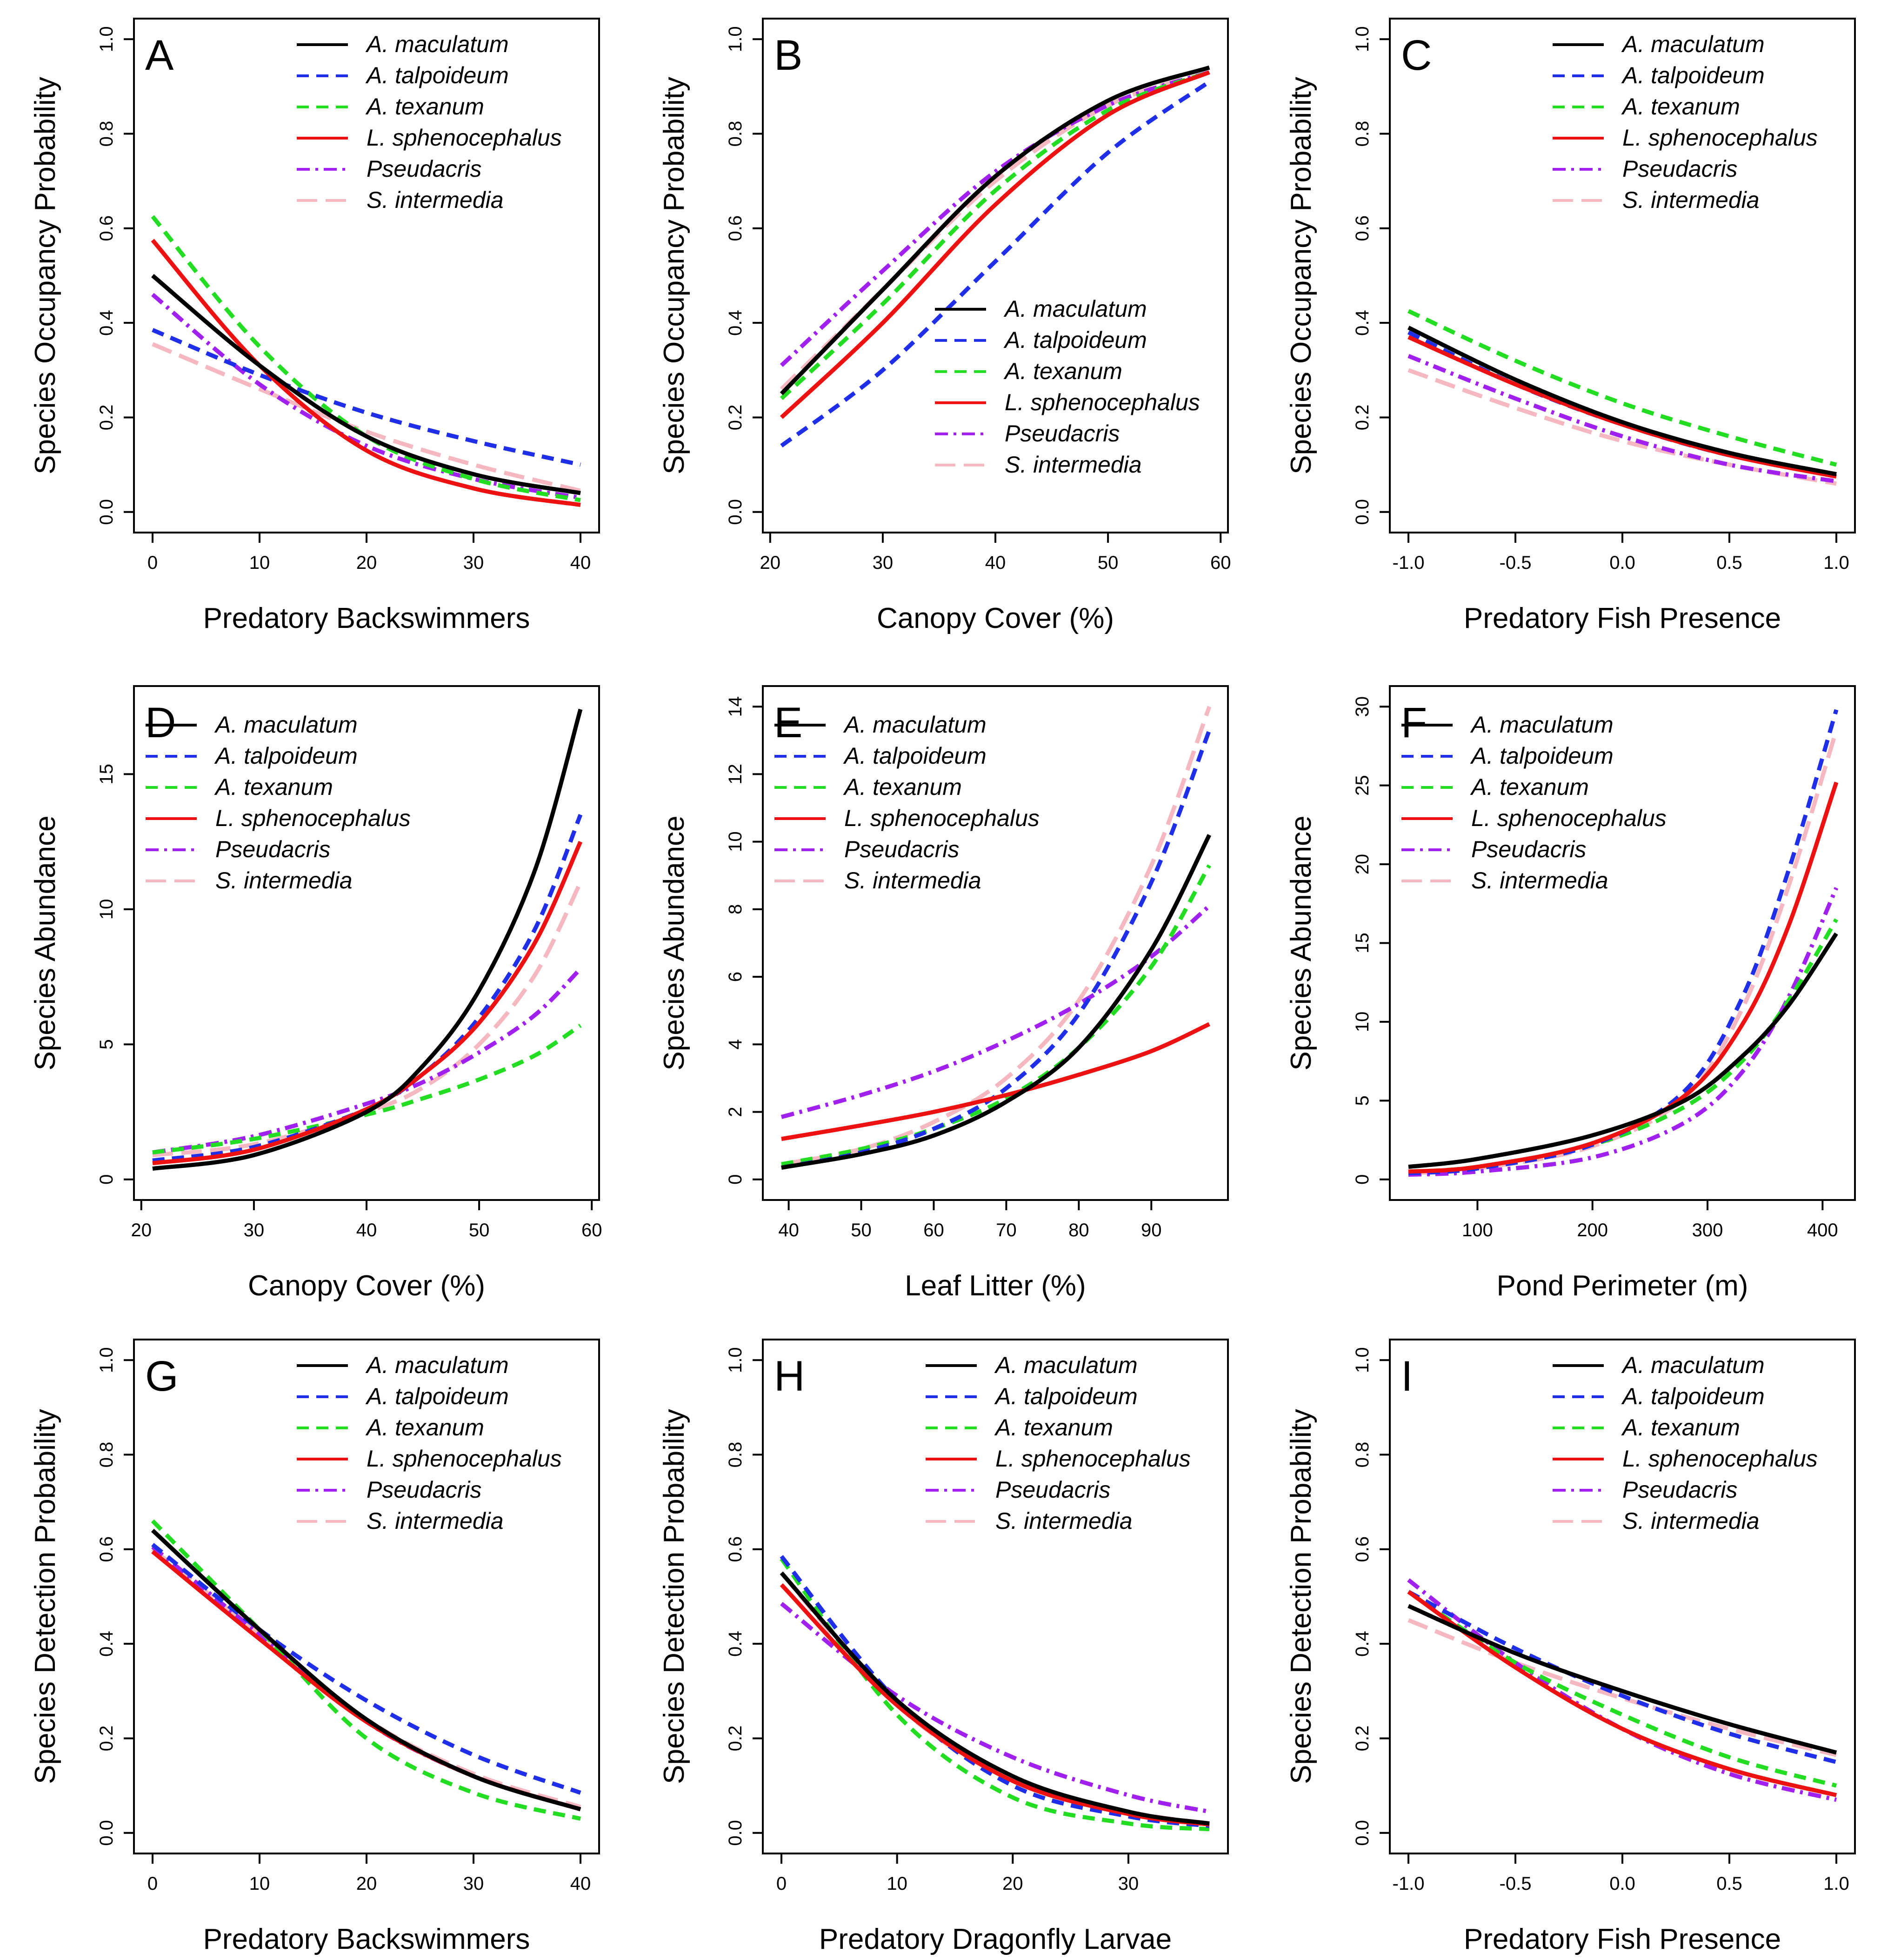 The image size is (1881, 1960). What do you see at coordinates (1477, 1230) in the screenshot?
I see `x-tick-label: 100` at bounding box center [1477, 1230].